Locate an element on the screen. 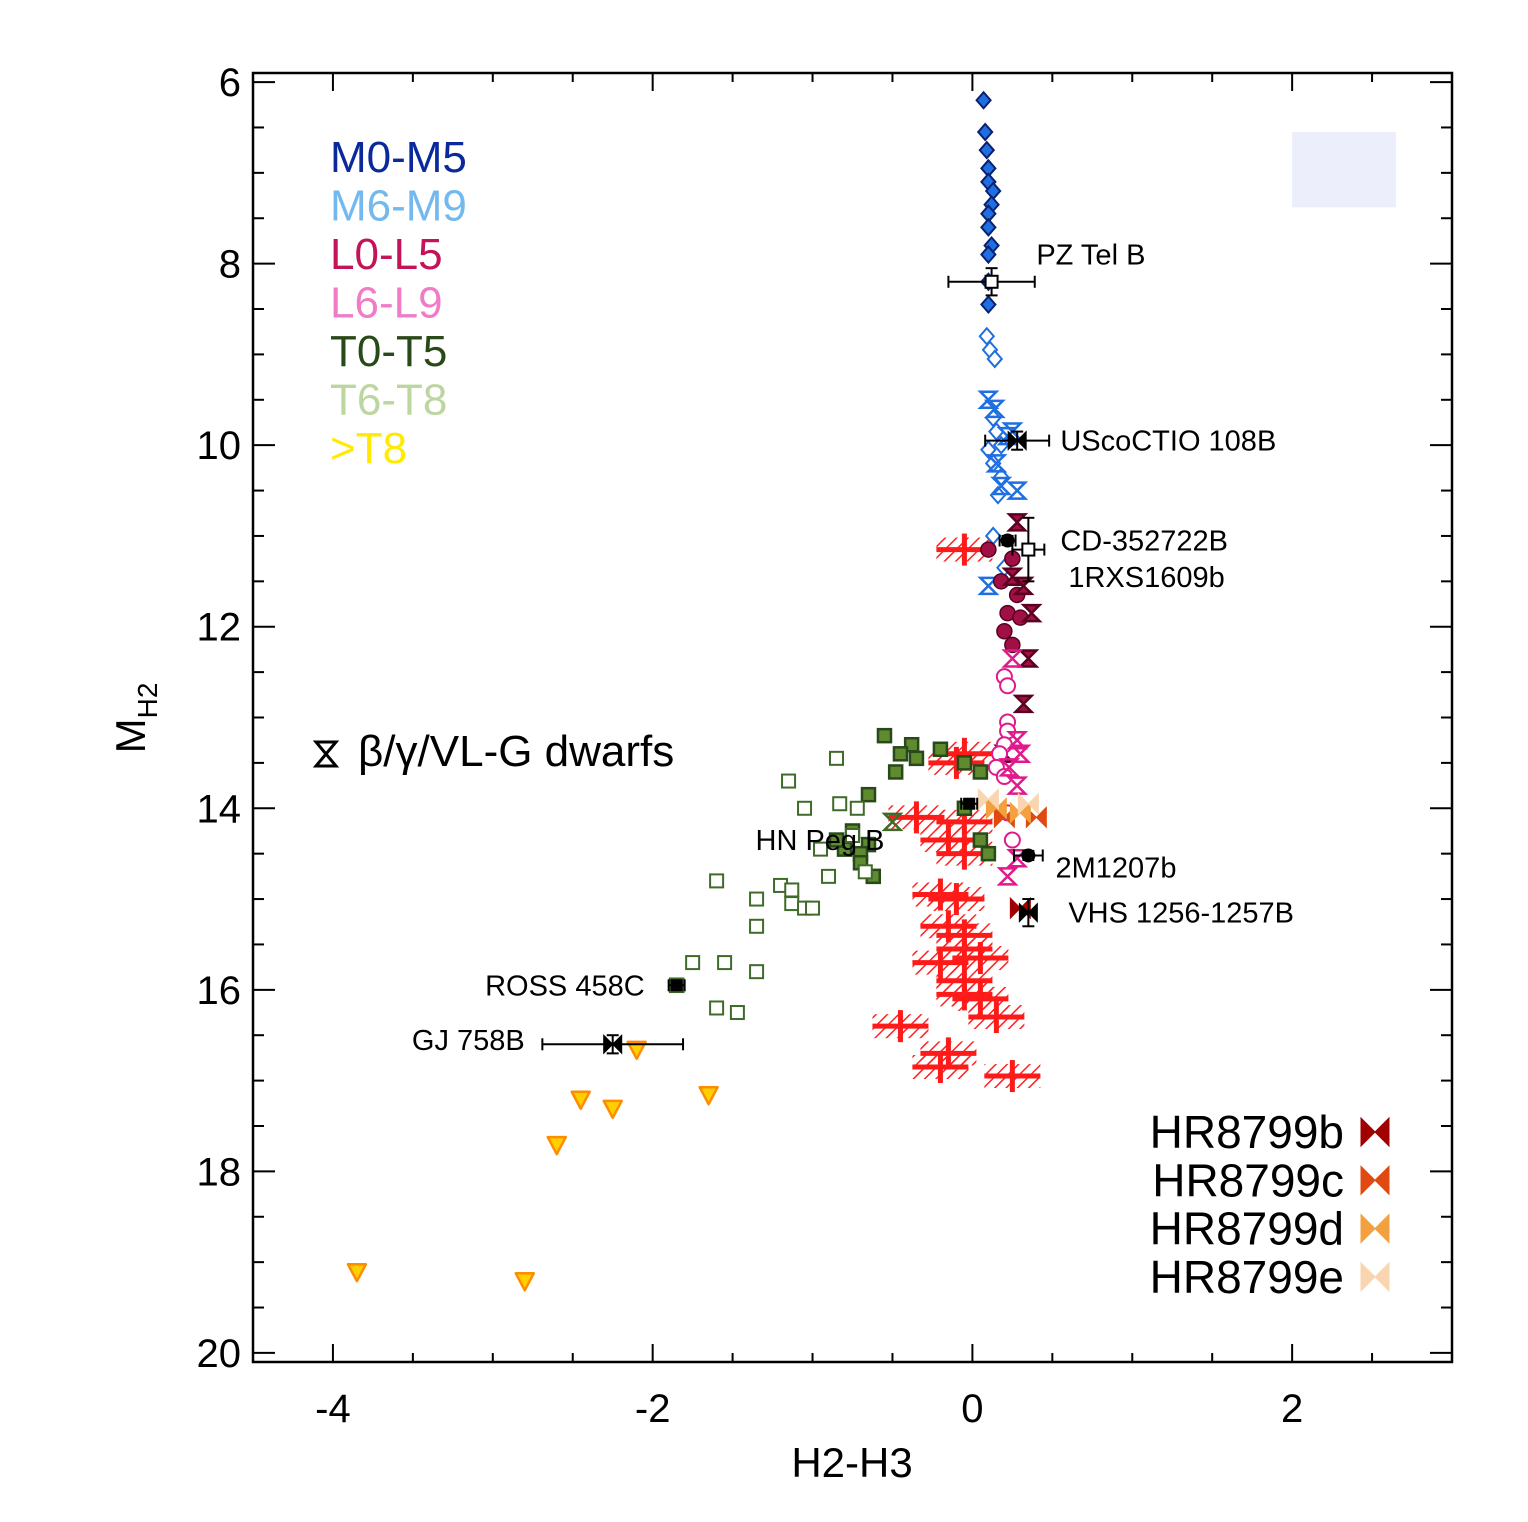 The width and height of the screenshot is (1528, 1522). young-dwarfs-legend: β/γ/VL-G dwarfs is located at coordinates (493, 751).